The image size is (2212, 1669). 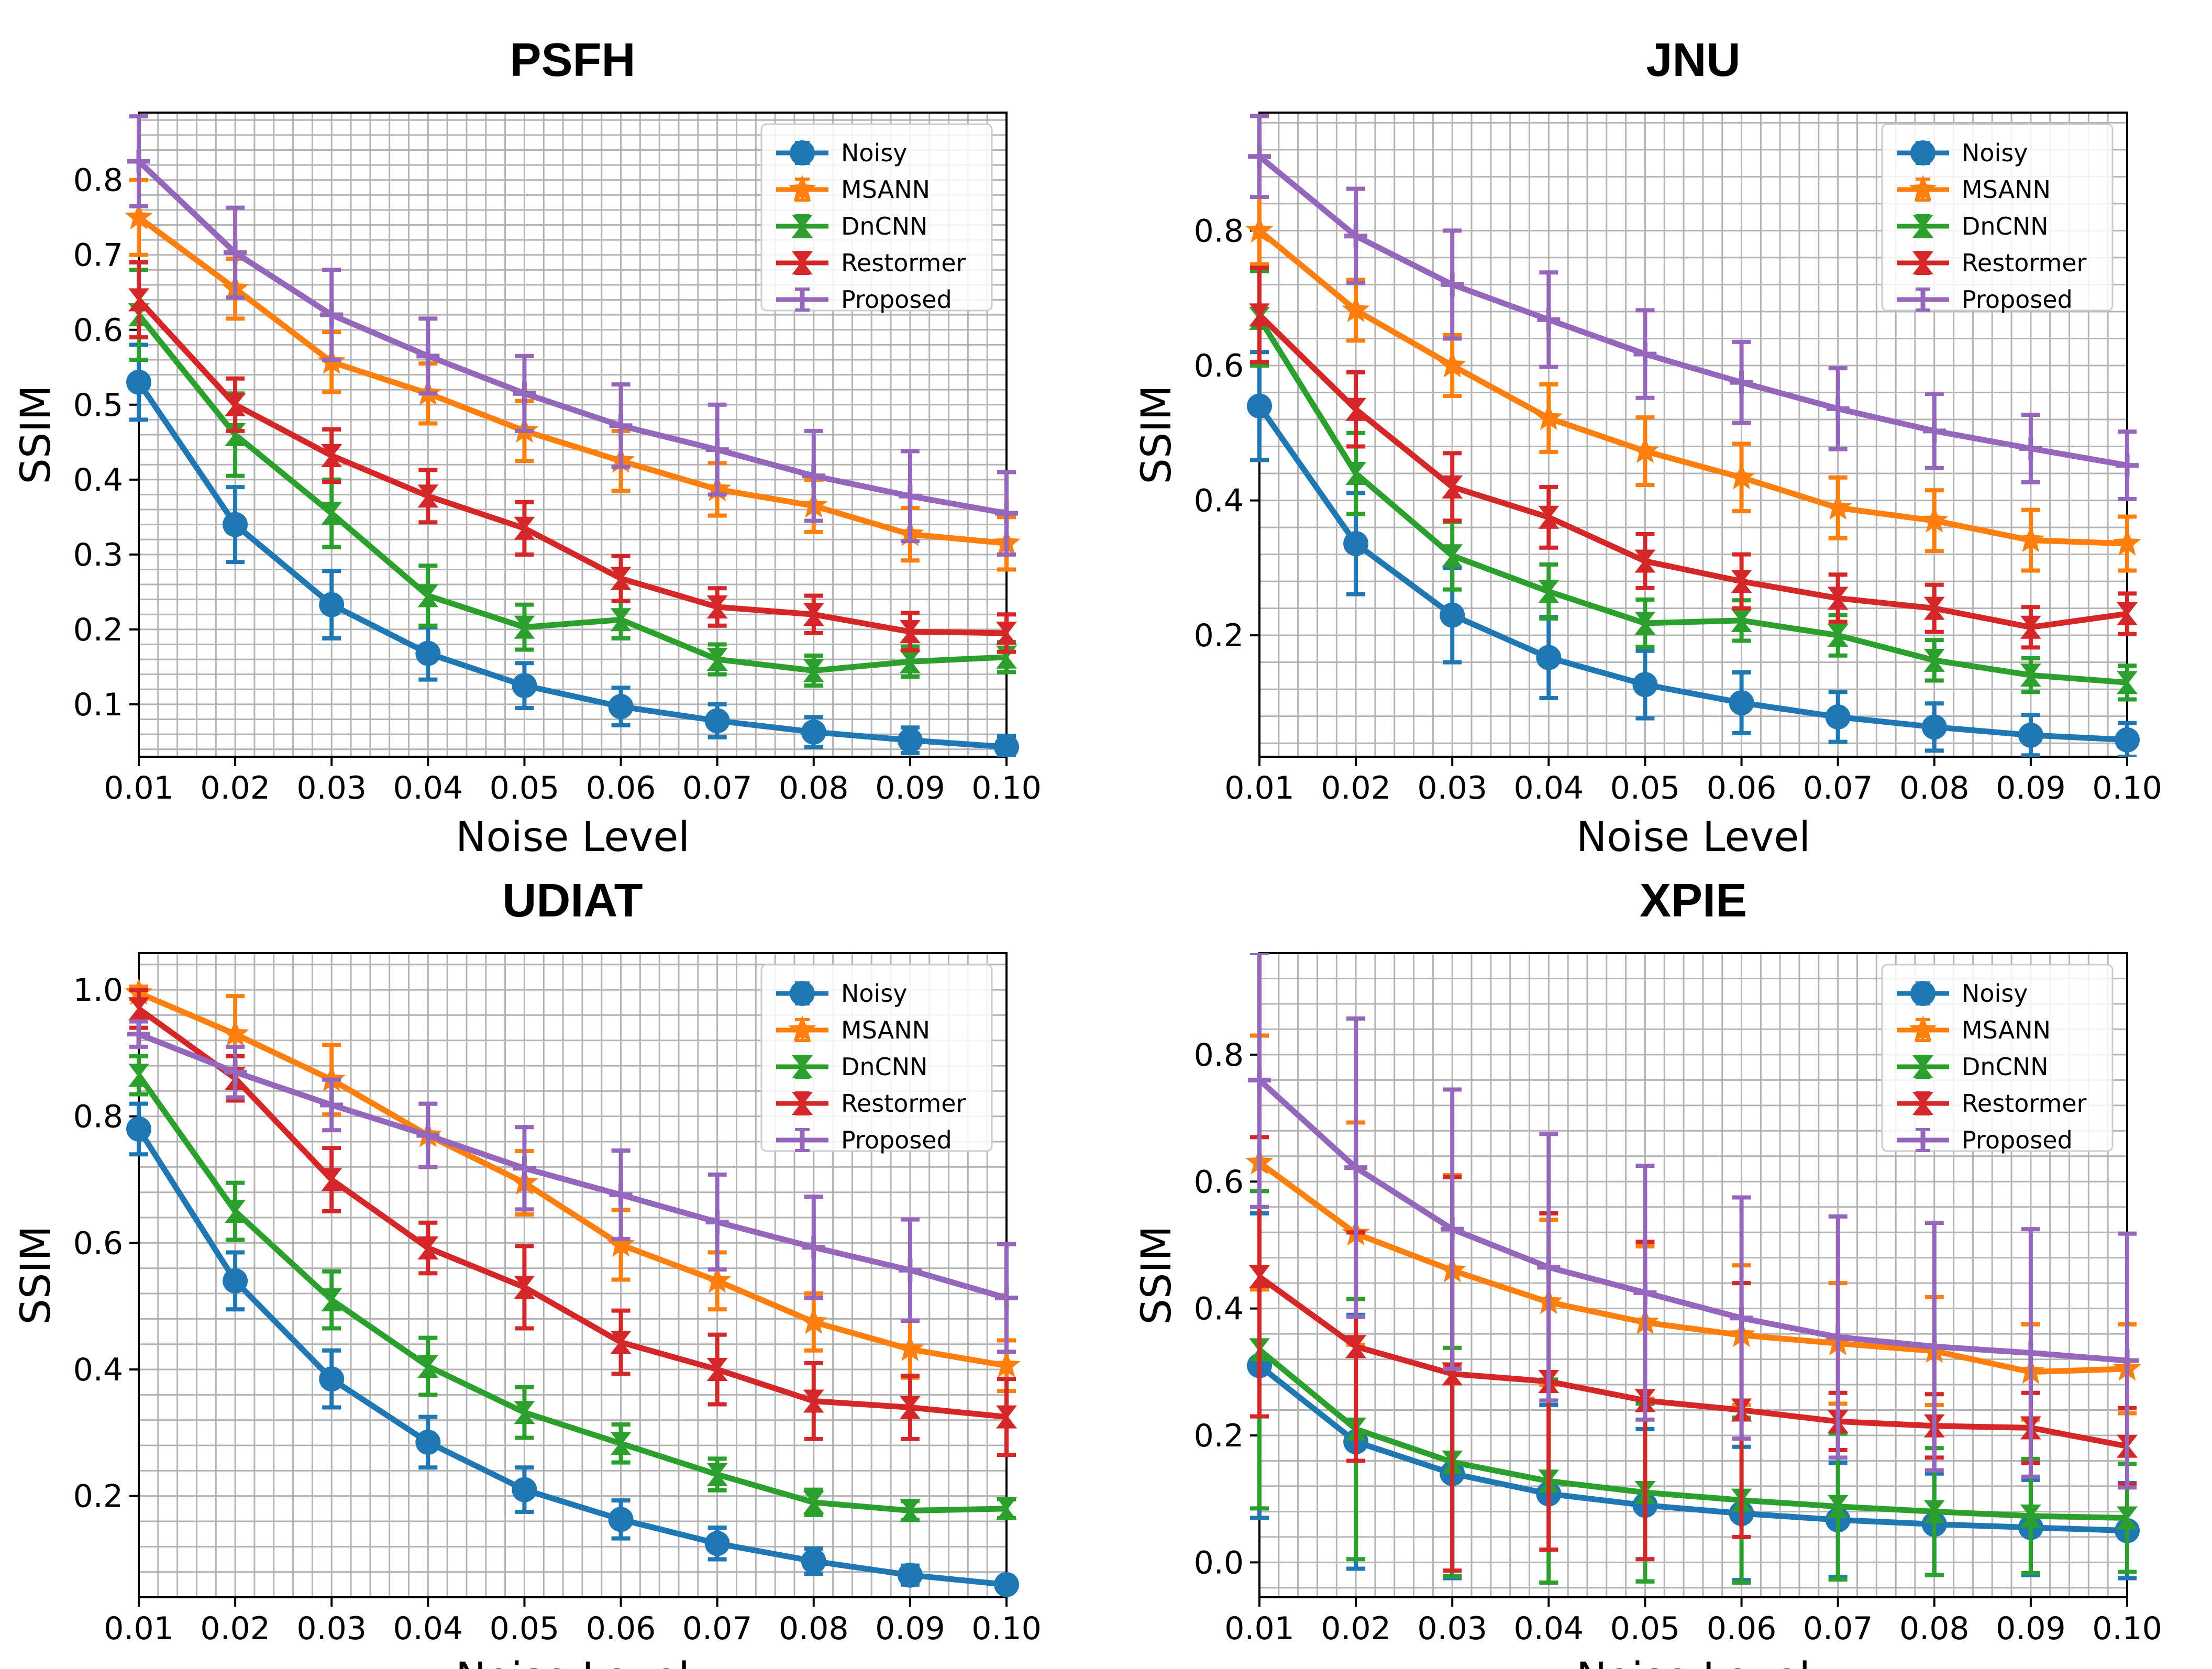 What do you see at coordinates (1219, 231) in the screenshot?
I see `y-tick-label: 0.8` at bounding box center [1219, 231].